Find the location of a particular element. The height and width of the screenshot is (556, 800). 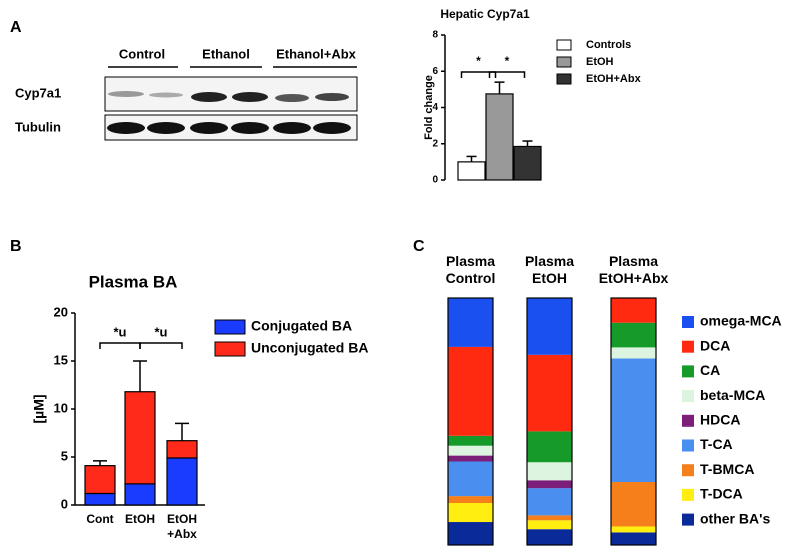

y-axis-label: [µM] is located at coordinates (39, 408).